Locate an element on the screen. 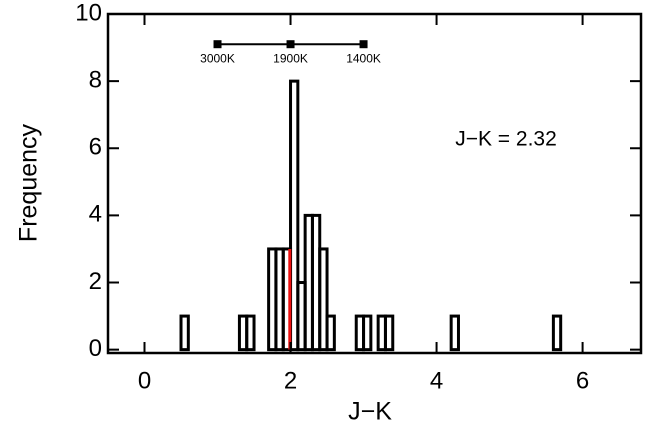 This screenshot has height=437, width=656. y-tick-label: 4 is located at coordinates (95, 214).